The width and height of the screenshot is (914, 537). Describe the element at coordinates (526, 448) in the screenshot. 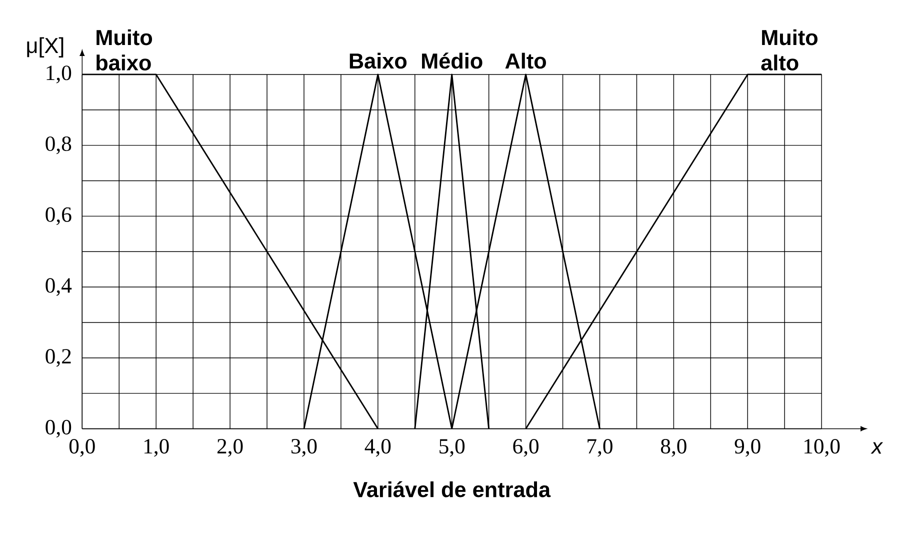

I see `x-tick-label: 6,0` at that location.